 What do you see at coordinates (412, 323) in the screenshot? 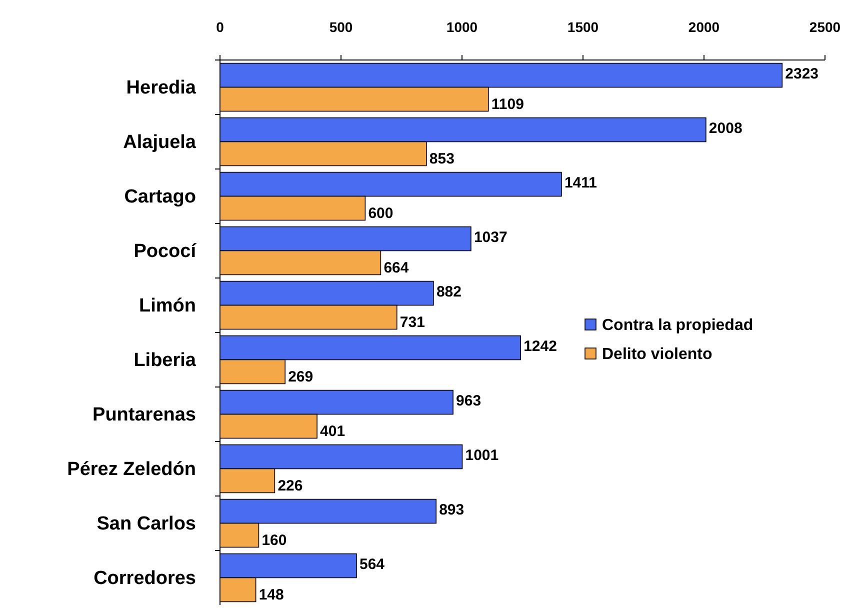
I see `data-label: 731` at bounding box center [412, 323].